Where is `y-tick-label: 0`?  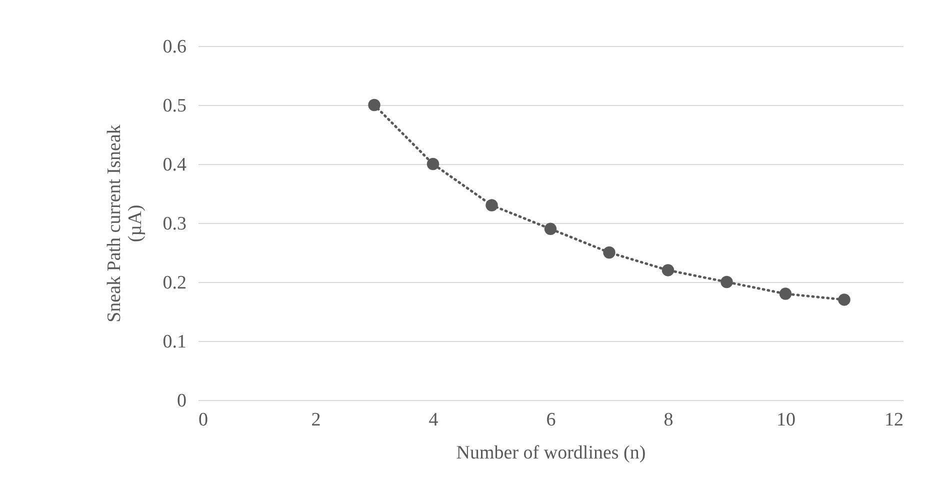 y-tick-label: 0 is located at coordinates (181, 401).